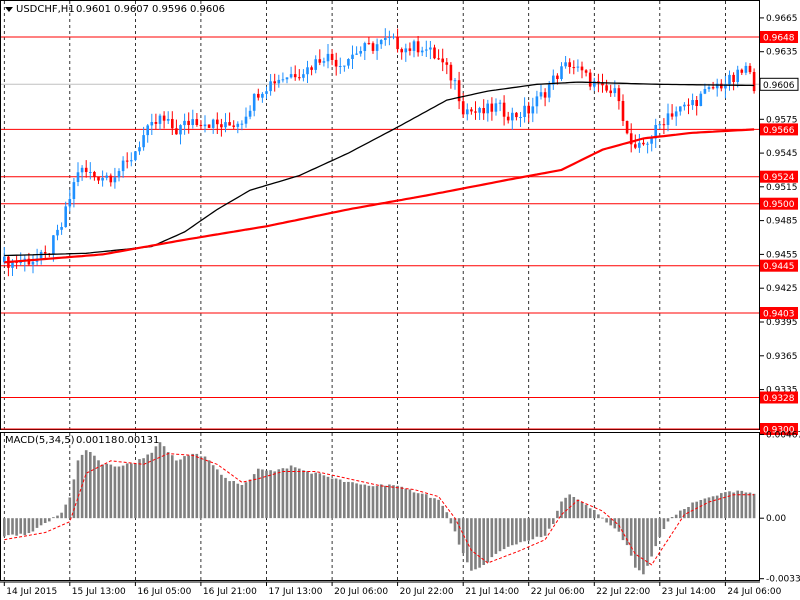  What do you see at coordinates (779, 431) in the screenshot?
I see `level-tag-label: 0.9300` at bounding box center [779, 431].